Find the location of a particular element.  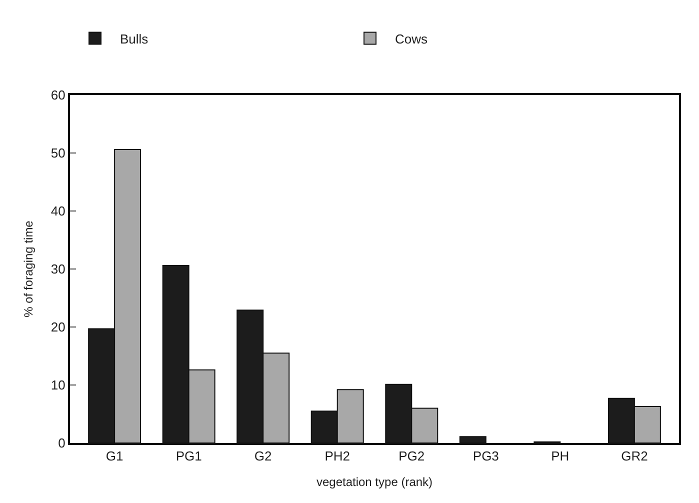

y-tick-label: 10 is located at coordinates (58, 385).